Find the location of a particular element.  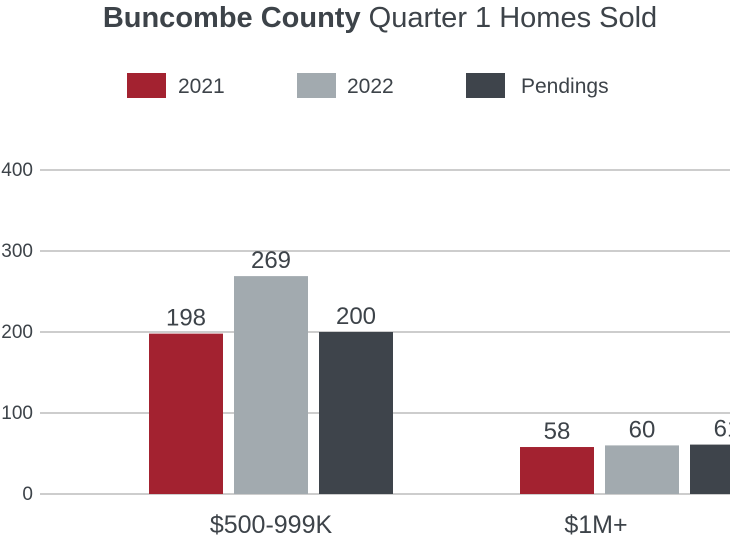

bar-500-999k-pendings is located at coordinates (356, 413).